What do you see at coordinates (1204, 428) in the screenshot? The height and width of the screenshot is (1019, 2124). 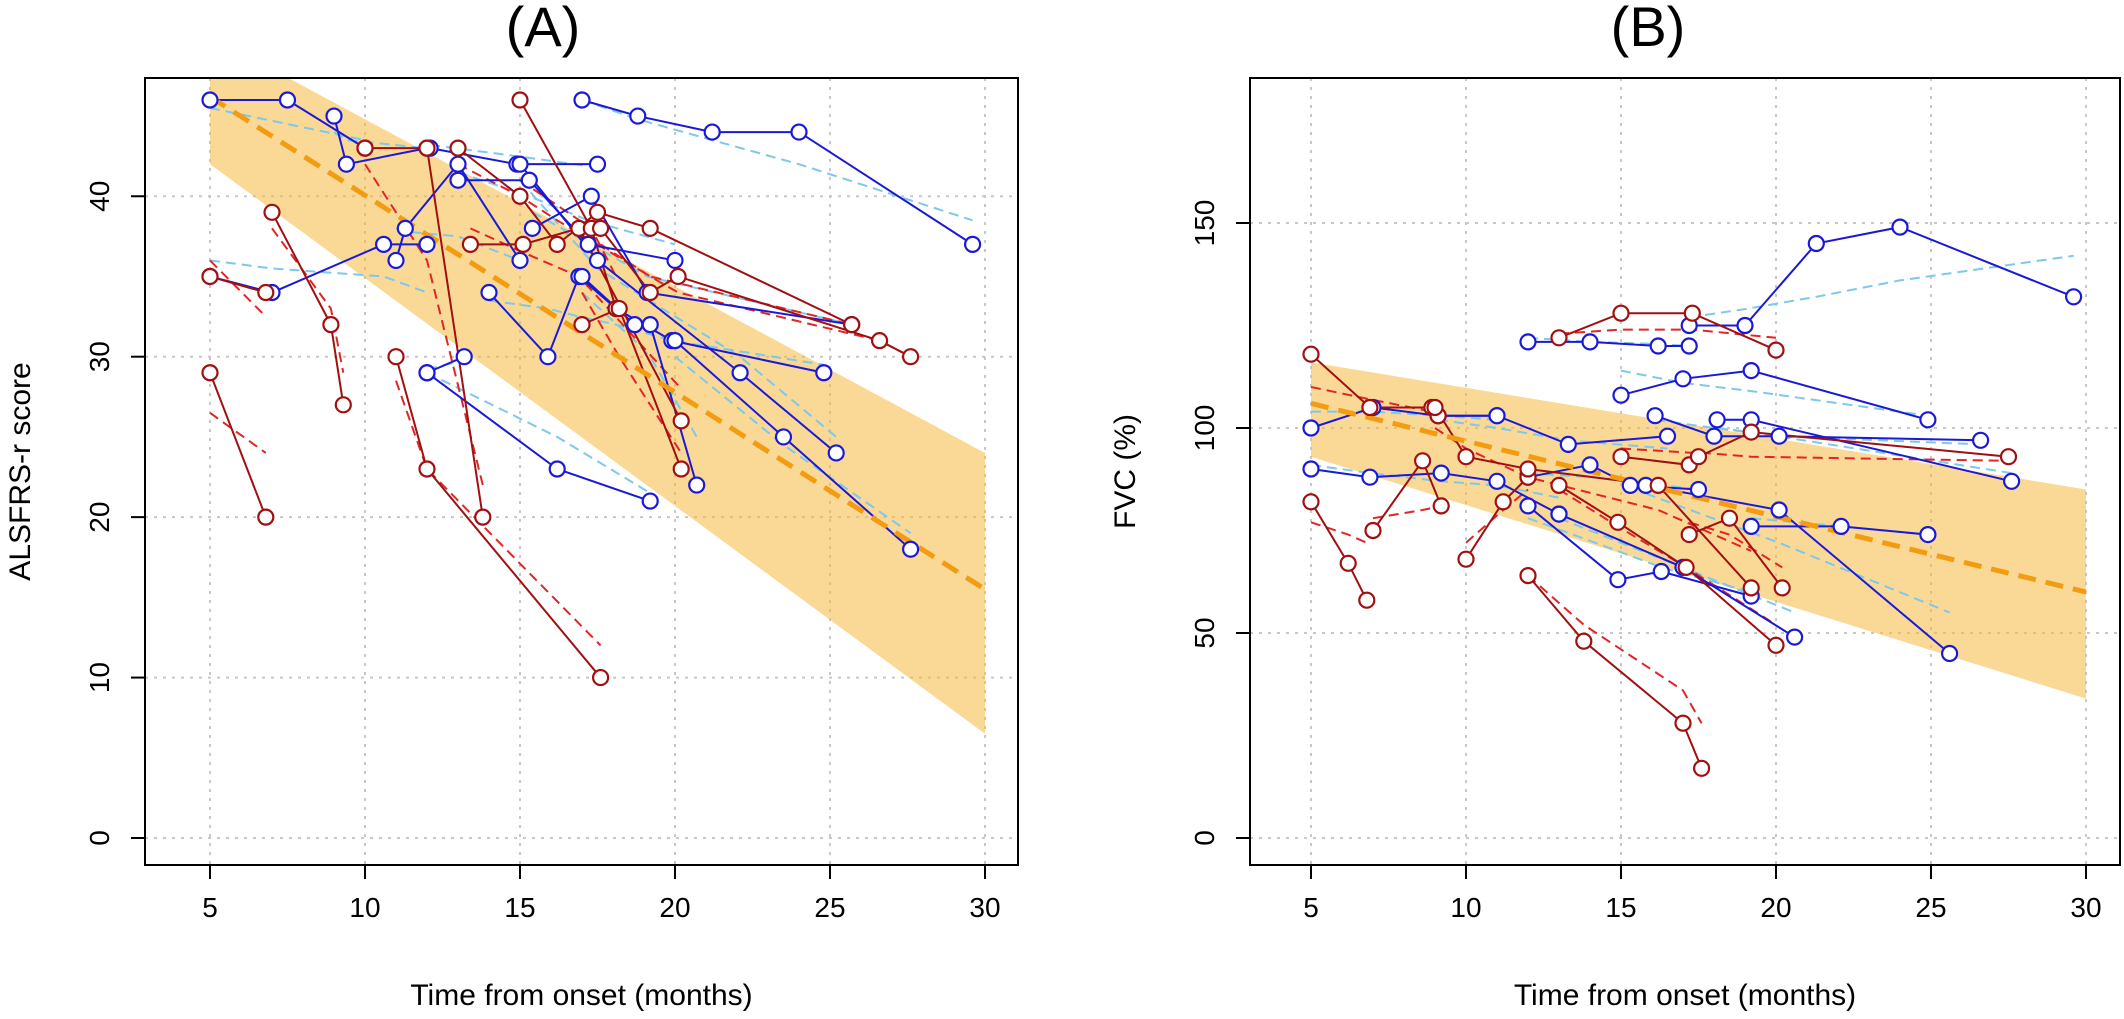 I see `y-tick-label-b-2: 100` at bounding box center [1204, 428].